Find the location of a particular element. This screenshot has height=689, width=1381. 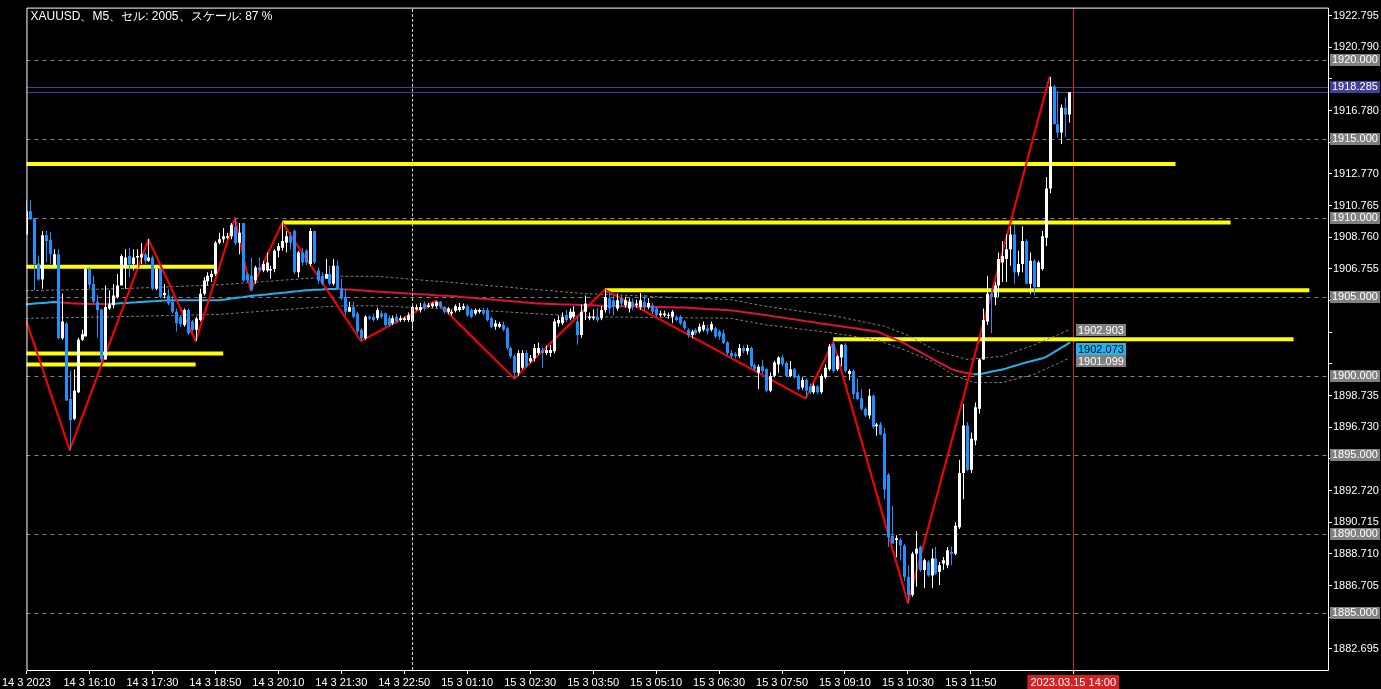

x-tick-label: 15 3 10:30 is located at coordinates (907, 681).